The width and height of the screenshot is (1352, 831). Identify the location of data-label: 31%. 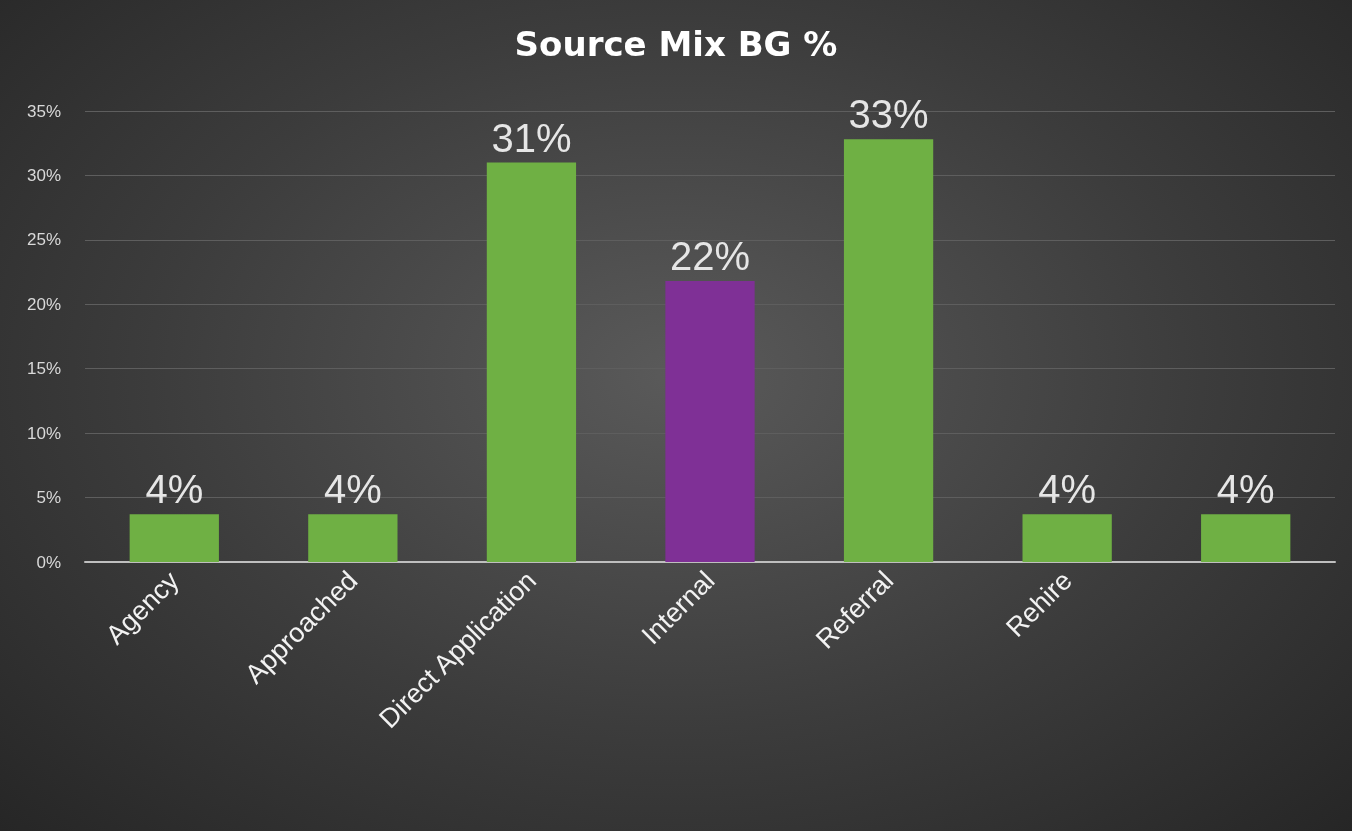
(531, 137).